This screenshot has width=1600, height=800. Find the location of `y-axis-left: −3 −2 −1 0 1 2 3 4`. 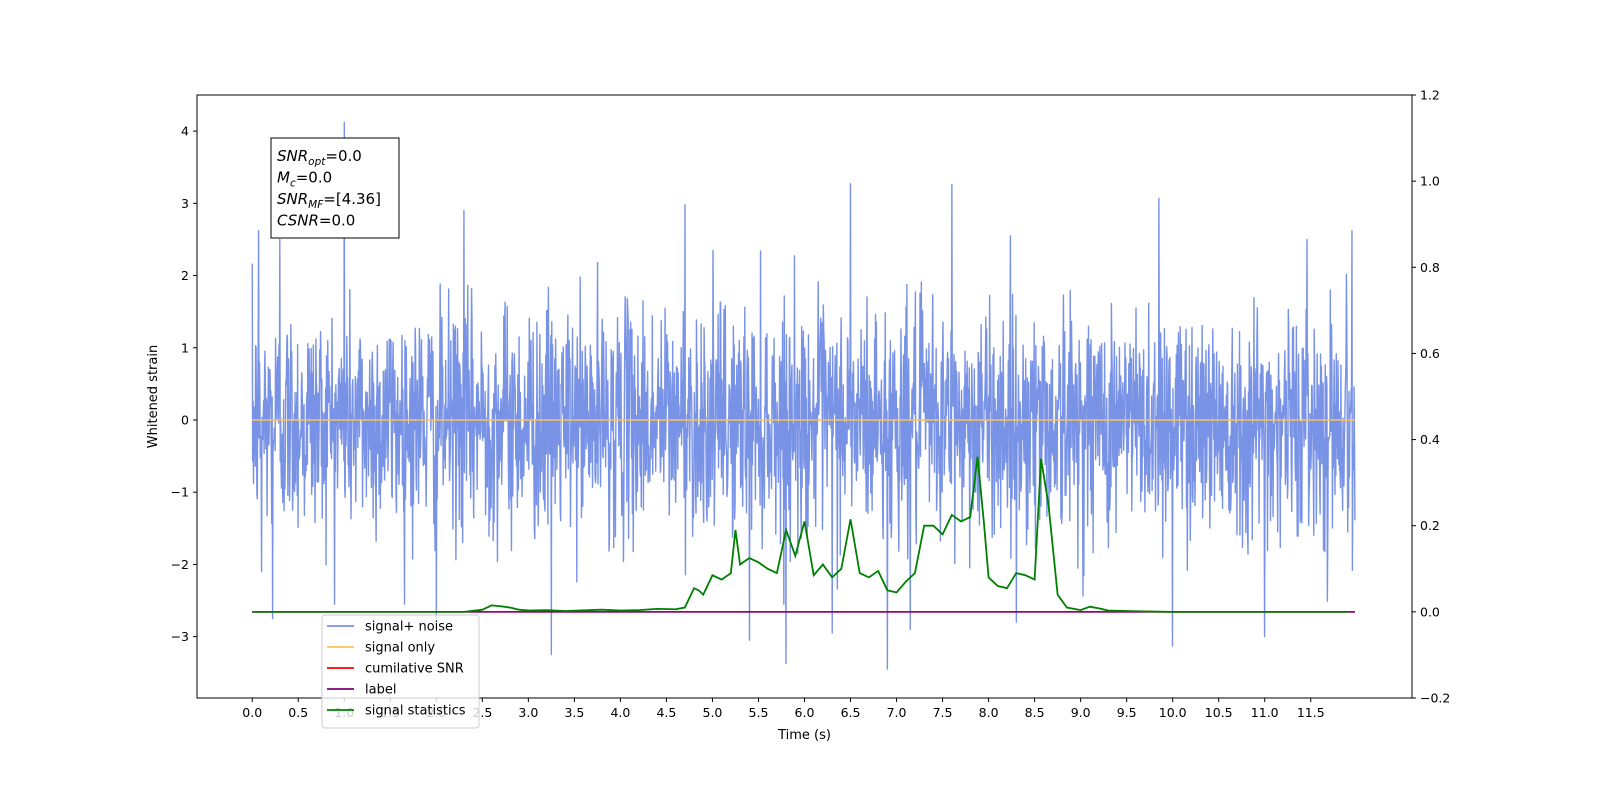

y-axis-left: −3 −2 −1 0 1 2 3 4 is located at coordinates (184, 384).